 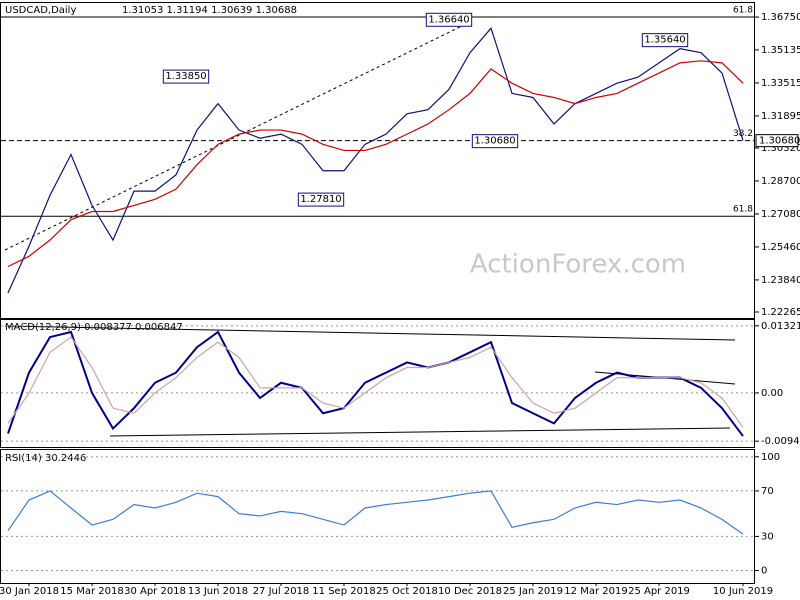 I want to click on price-annotation: 1.36640, so click(x=448, y=19).